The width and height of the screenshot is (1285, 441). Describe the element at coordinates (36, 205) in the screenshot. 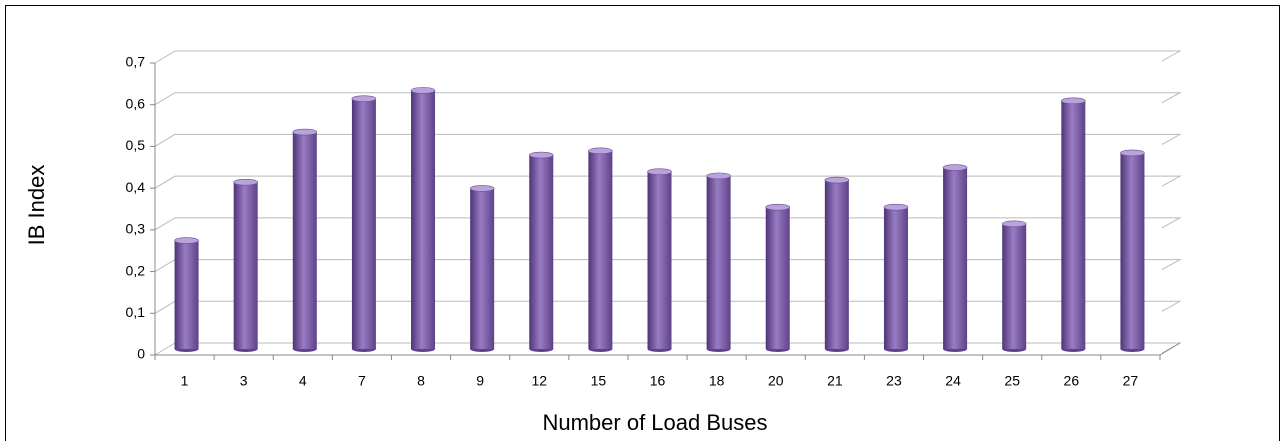

I see `y-axis-title: IB Index` at that location.